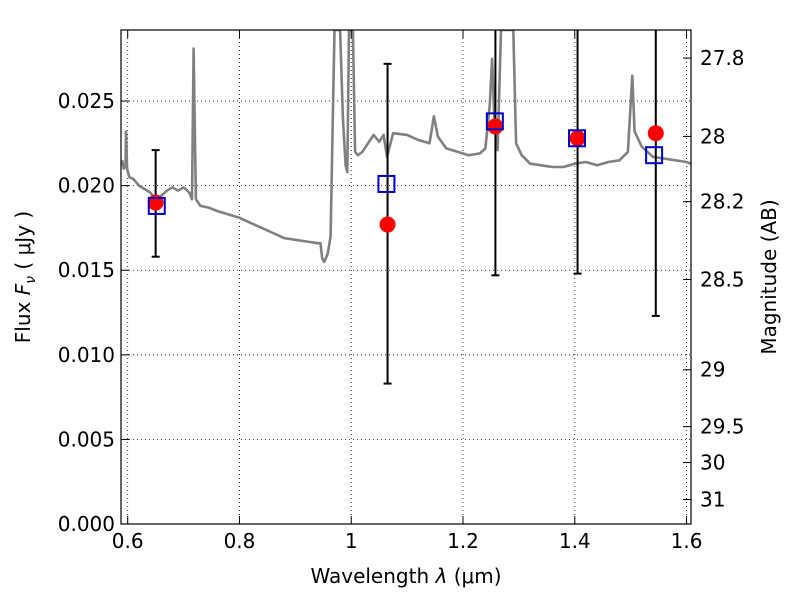  Describe the element at coordinates (712, 500) in the screenshot. I see `magnitude-tick-label: 31` at that location.